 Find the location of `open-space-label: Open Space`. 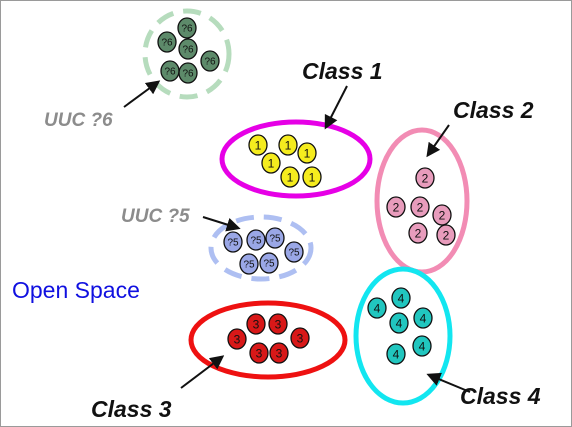

open-space-label: Open Space is located at coordinates (76, 290).